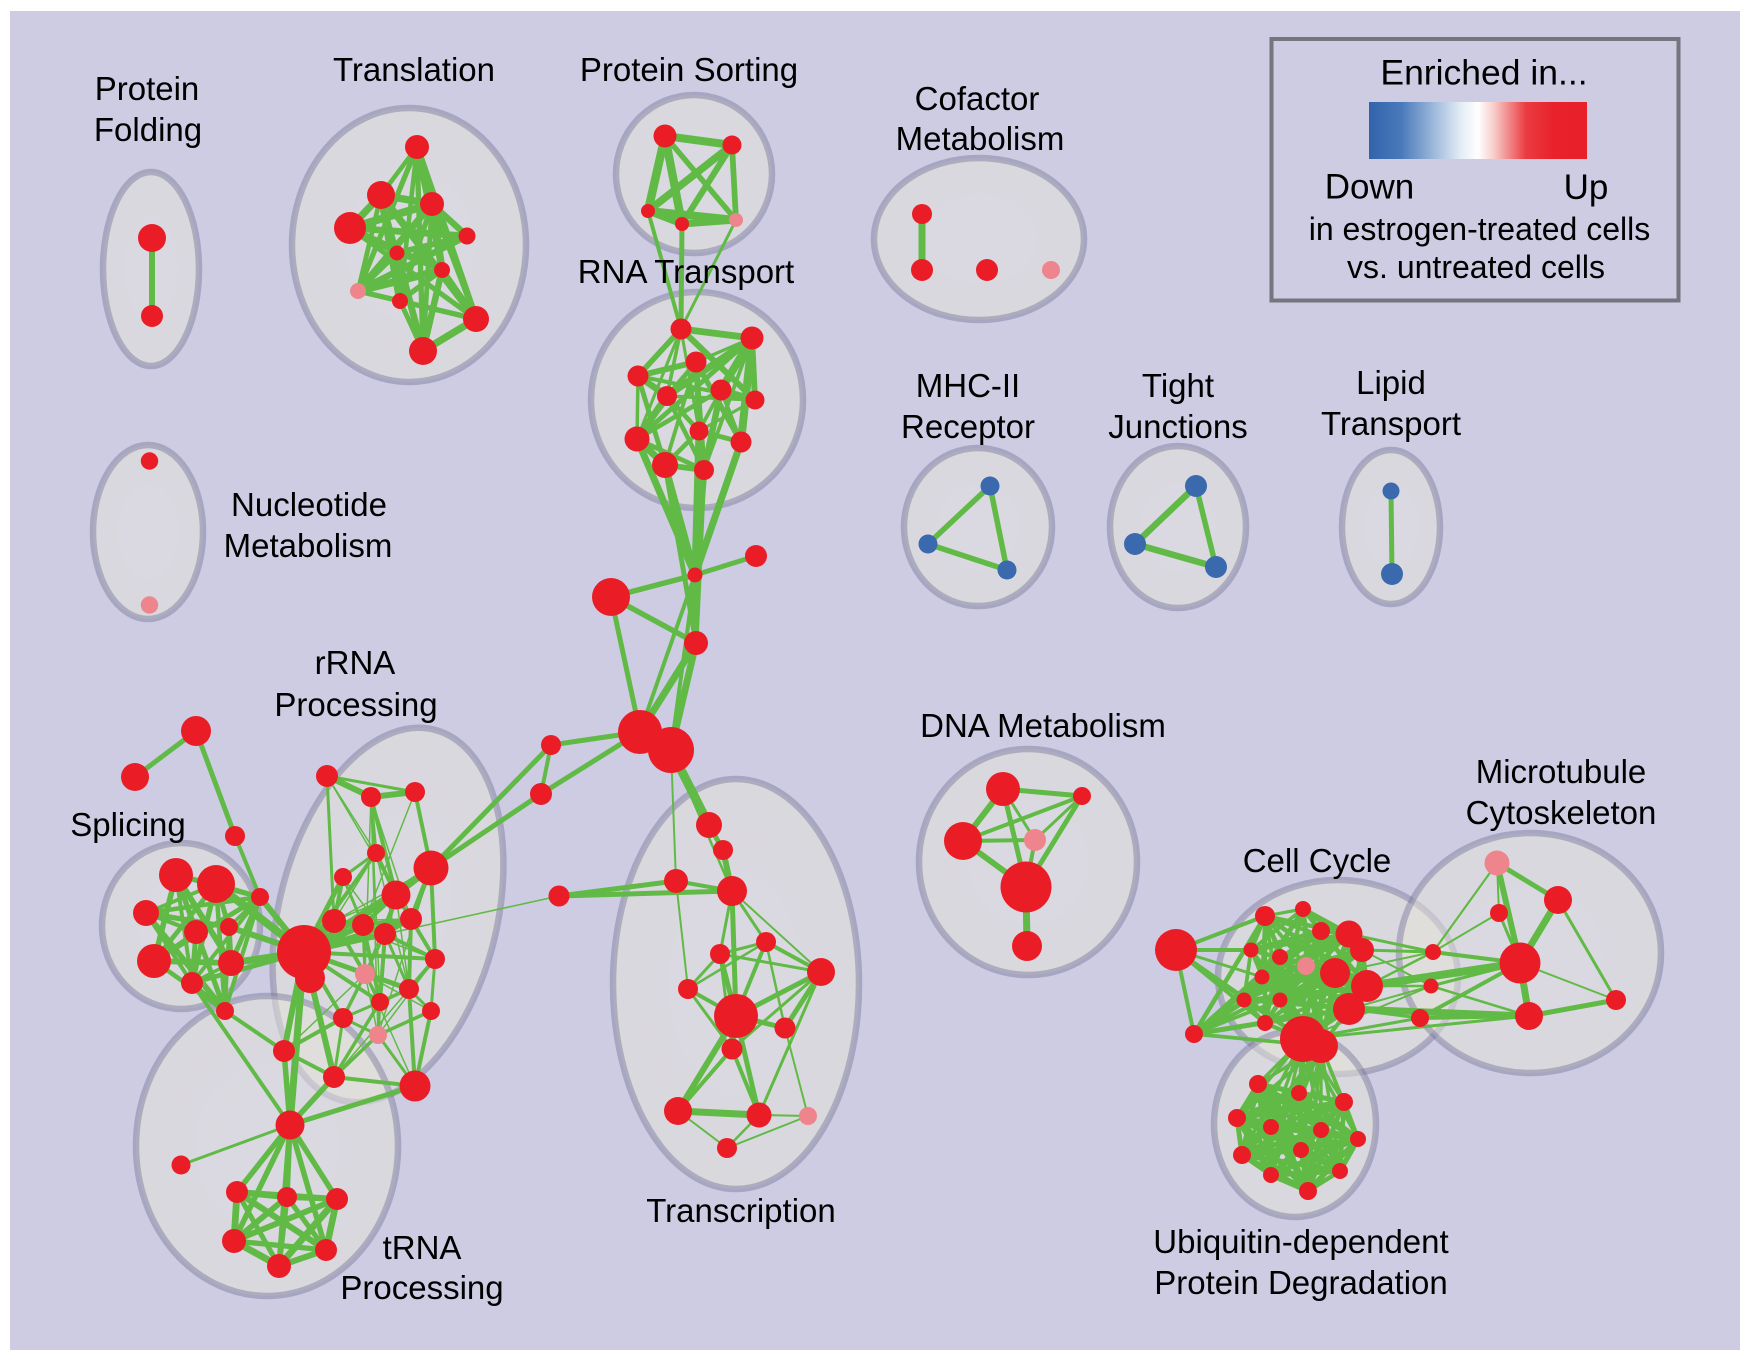  What do you see at coordinates (968, 385) in the screenshot?
I see `svg-text: MHC-II` at bounding box center [968, 385].